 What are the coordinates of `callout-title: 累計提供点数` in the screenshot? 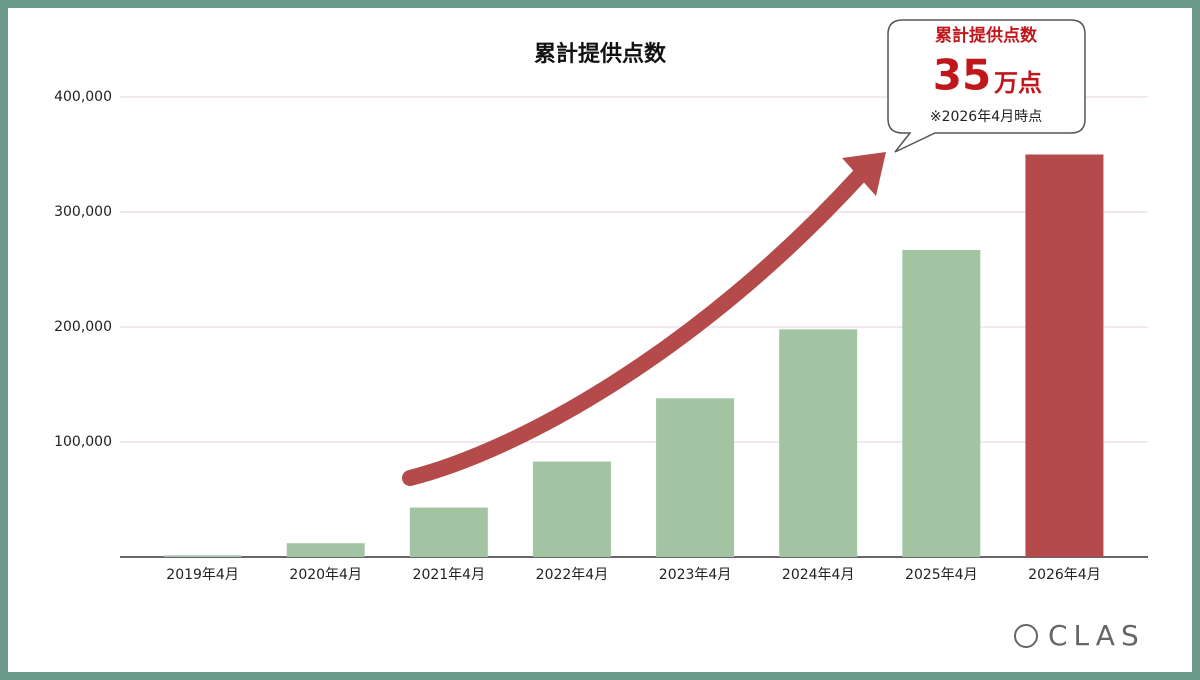 It's located at (986, 35).